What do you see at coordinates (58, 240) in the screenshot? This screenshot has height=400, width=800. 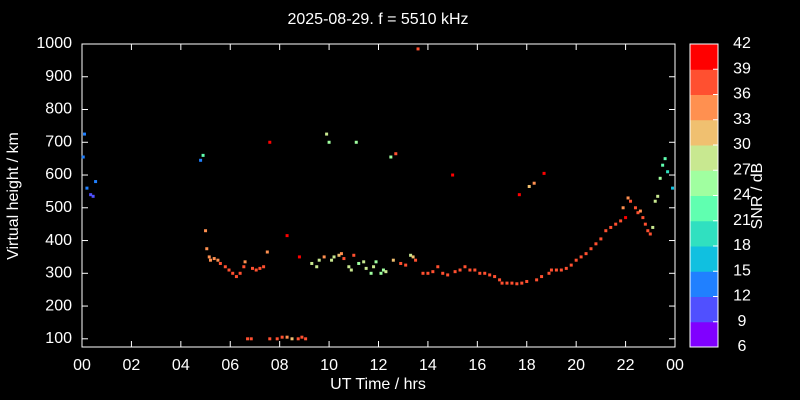 I see `y-tick-label: 400` at bounding box center [58, 240].